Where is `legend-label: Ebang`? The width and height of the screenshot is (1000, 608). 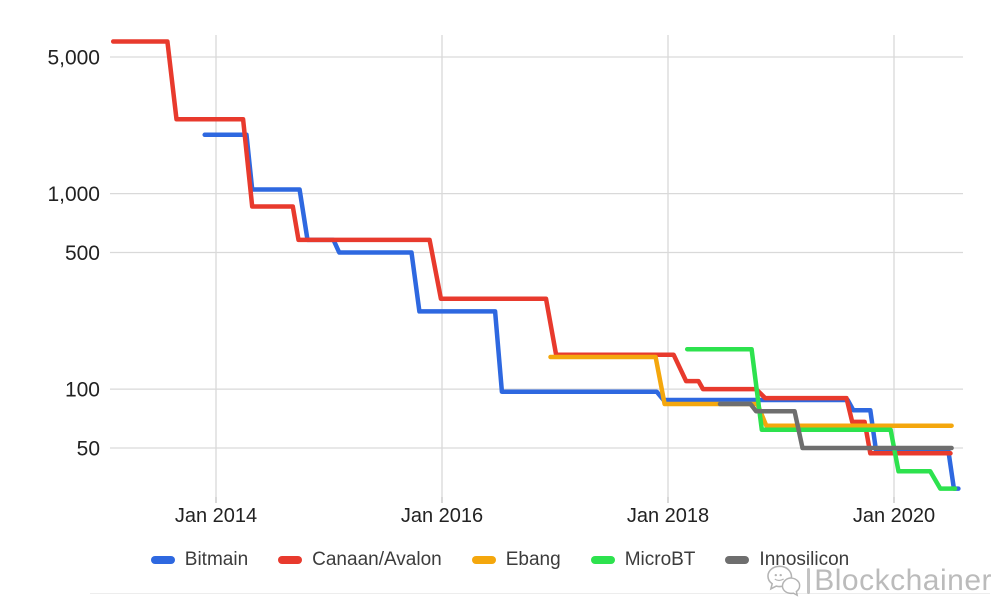
legend-label: Ebang is located at coordinates (533, 559).